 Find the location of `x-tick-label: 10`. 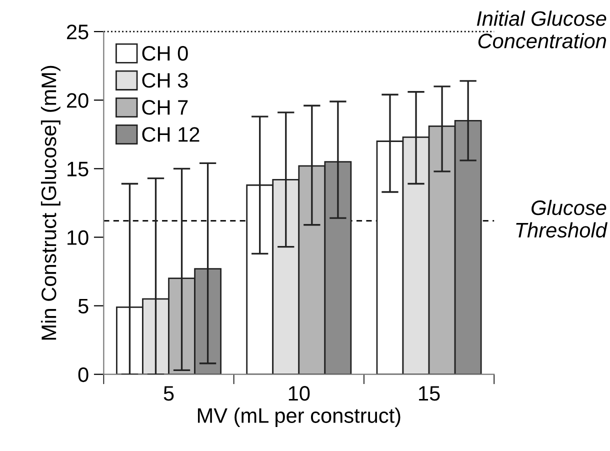

x-tick-label: 10 is located at coordinates (299, 393).